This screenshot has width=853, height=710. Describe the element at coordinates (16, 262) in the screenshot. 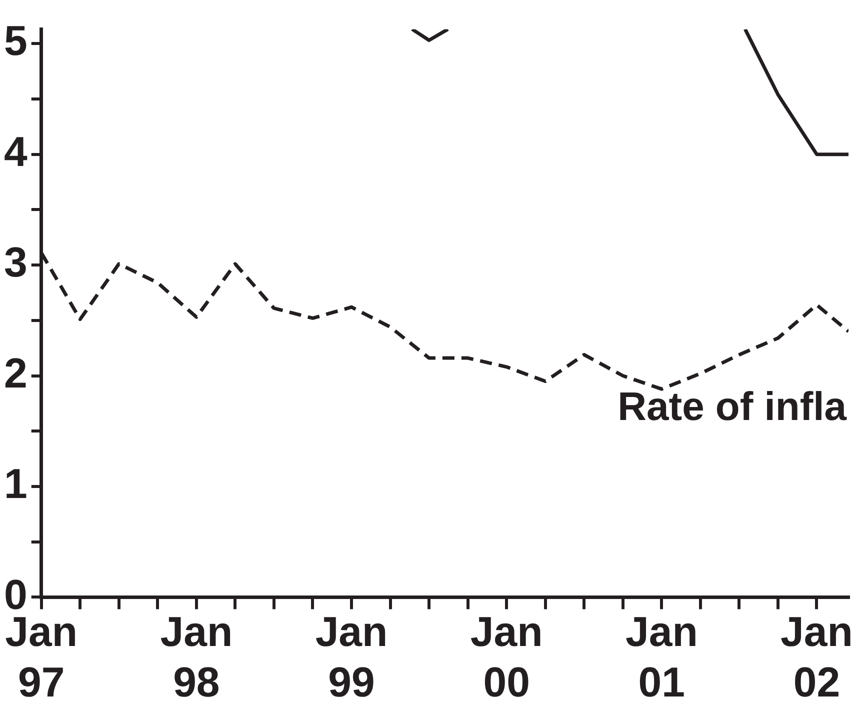

I see `y-tick-label: 3` at that location.